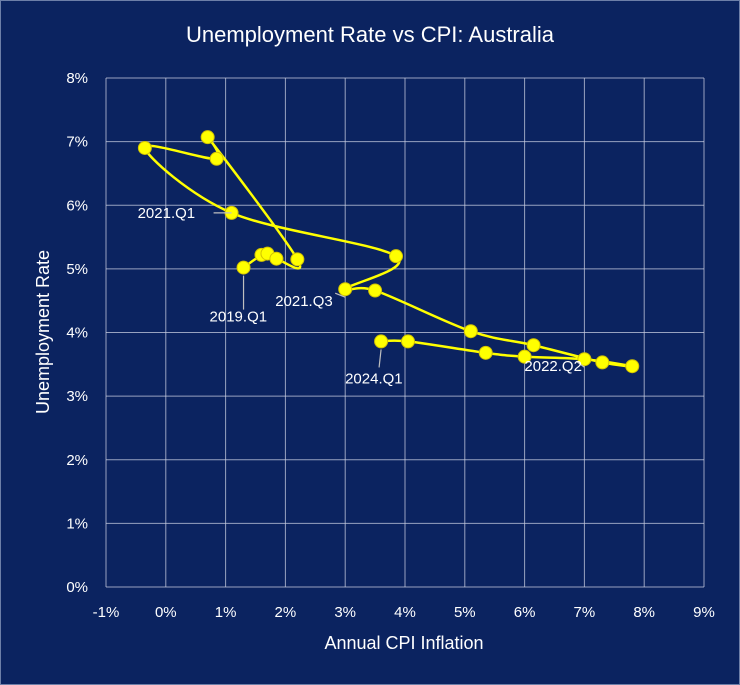  Describe the element at coordinates (370, 34) in the screenshot. I see `chart-title: Unemployment Rate vs CPI: Australia` at that location.